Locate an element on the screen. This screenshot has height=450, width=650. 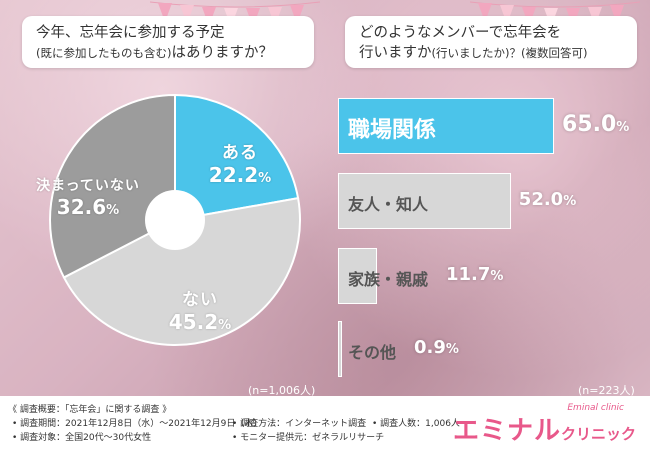
pie-slice-name: ない is located at coordinates (200, 300).